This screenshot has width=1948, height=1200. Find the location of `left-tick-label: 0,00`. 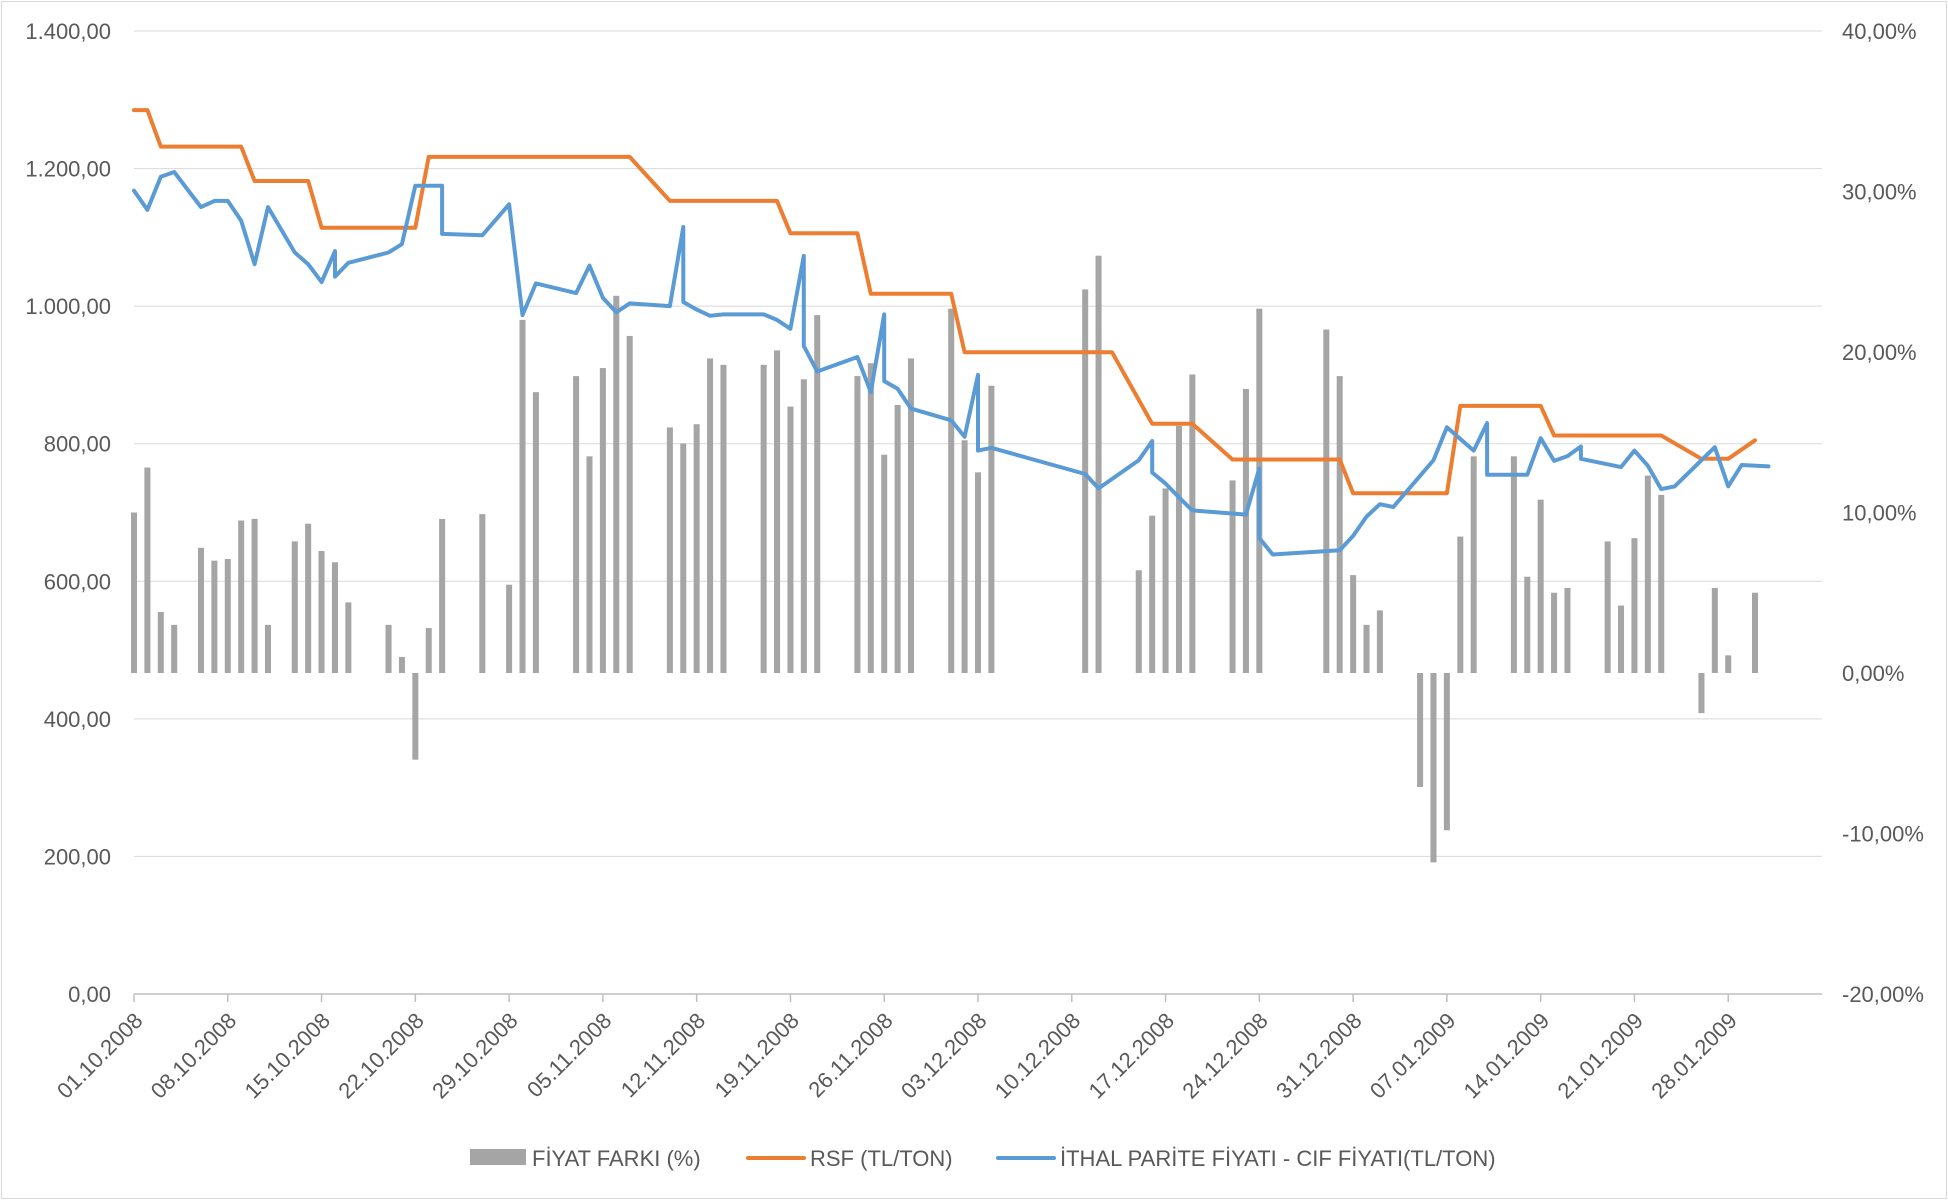

left-tick-label: 0,00 is located at coordinates (89, 994).